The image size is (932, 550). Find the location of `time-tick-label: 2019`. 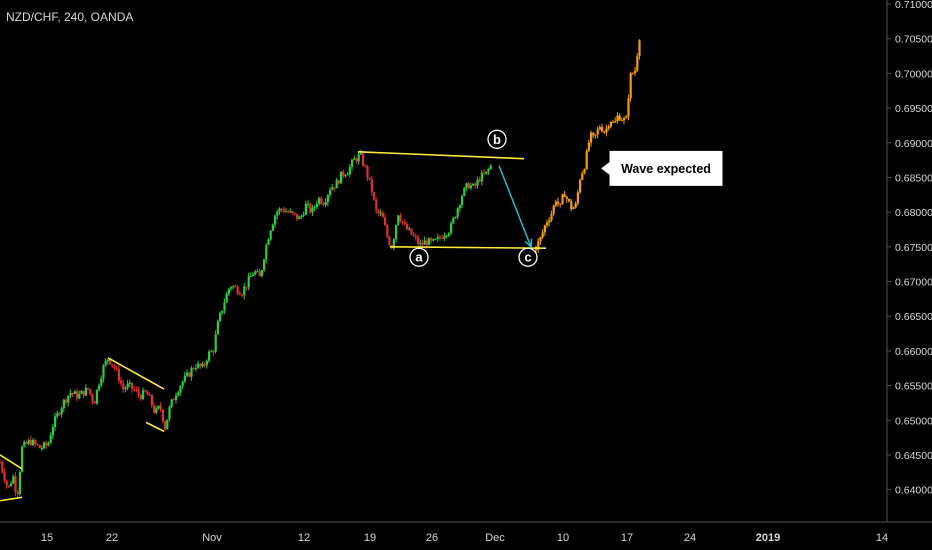

time-tick-label: 2019 is located at coordinates (768, 538).